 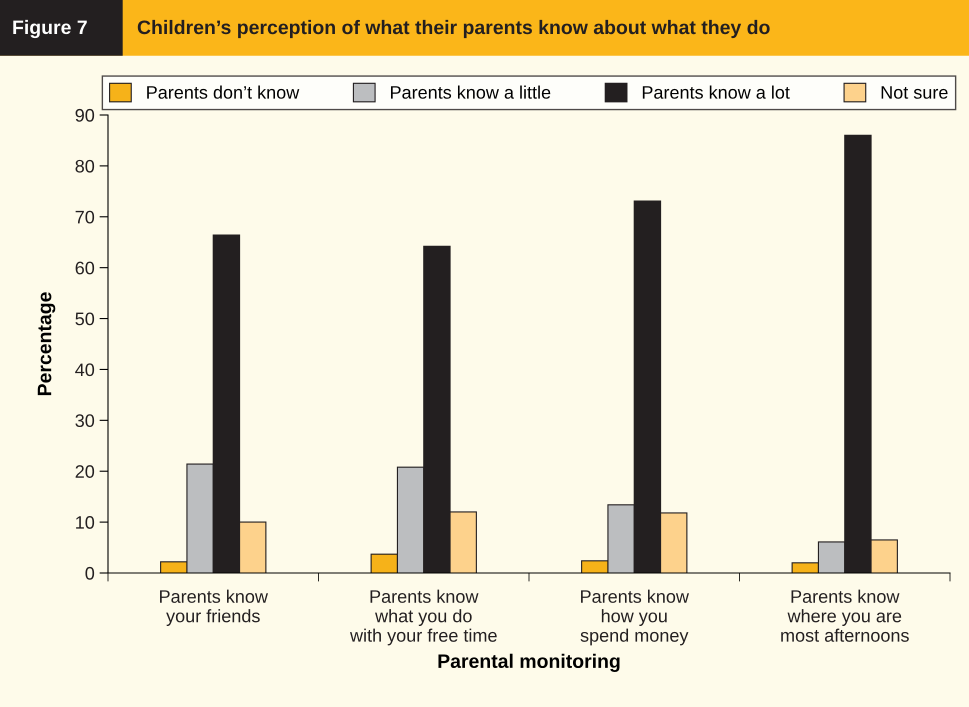 What do you see at coordinates (634, 618) in the screenshot?
I see `x-tick-label: Parents know how you spend money` at bounding box center [634, 618].